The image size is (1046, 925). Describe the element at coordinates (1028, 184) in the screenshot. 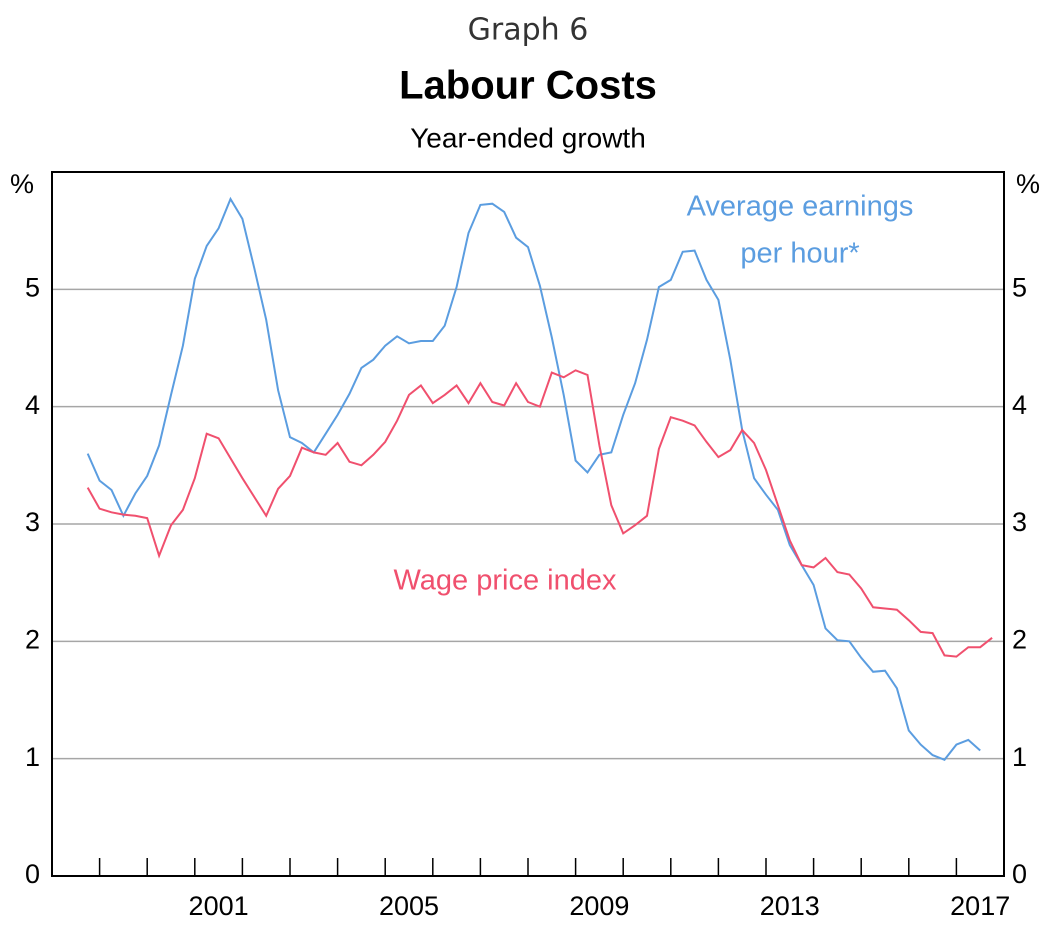

I see `y2-axis-label: %` at that location.